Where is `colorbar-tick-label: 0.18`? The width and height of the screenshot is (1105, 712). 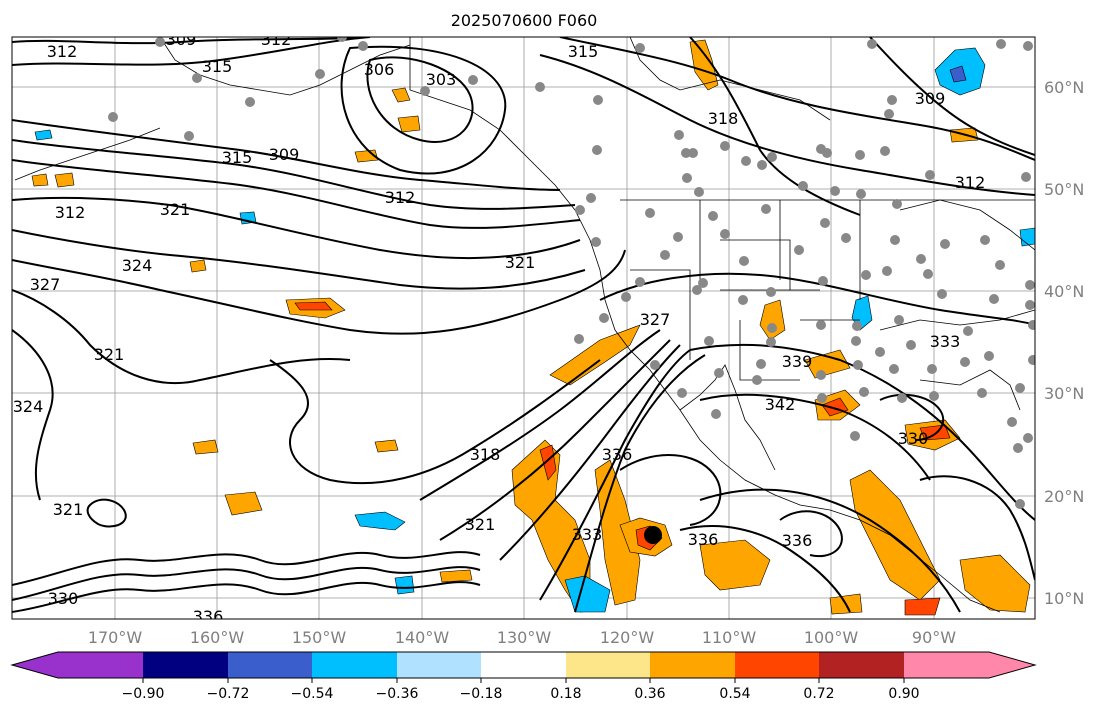
colorbar-tick-label: 0.18 is located at coordinates (565, 694).